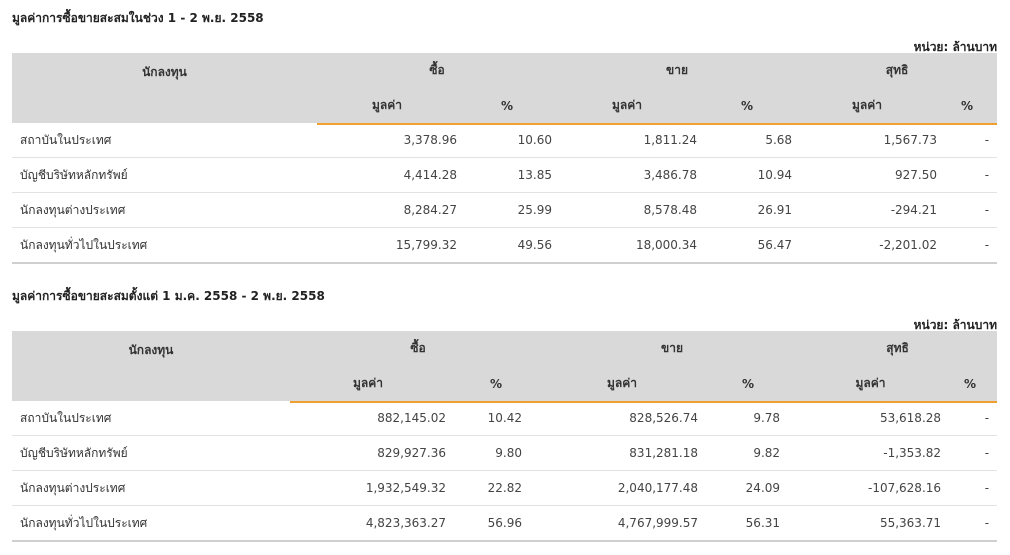 The height and width of the screenshot is (555, 1010). I want to click on buy-value: 15,799.32, so click(387, 245).